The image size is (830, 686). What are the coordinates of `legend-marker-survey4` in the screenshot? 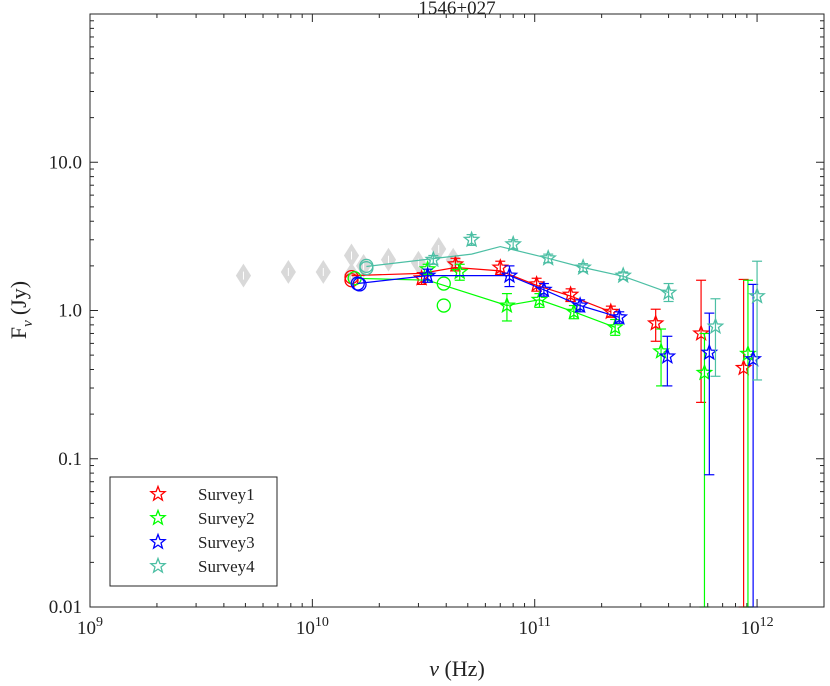 It's located at (158, 565).